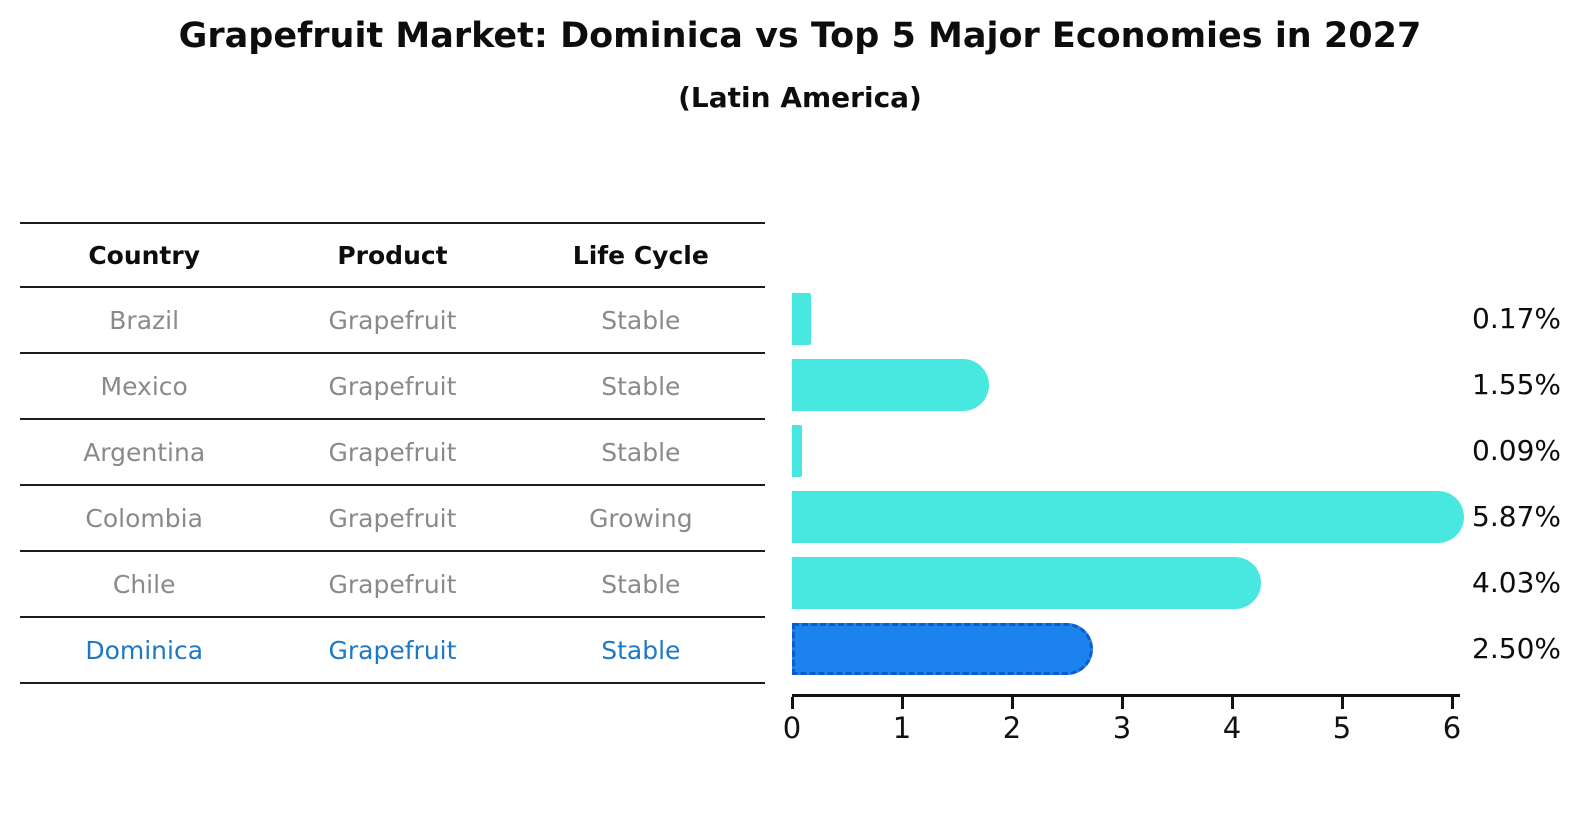  I want to click on table-header-row: Country Product Life Cycle, so click(392, 256).